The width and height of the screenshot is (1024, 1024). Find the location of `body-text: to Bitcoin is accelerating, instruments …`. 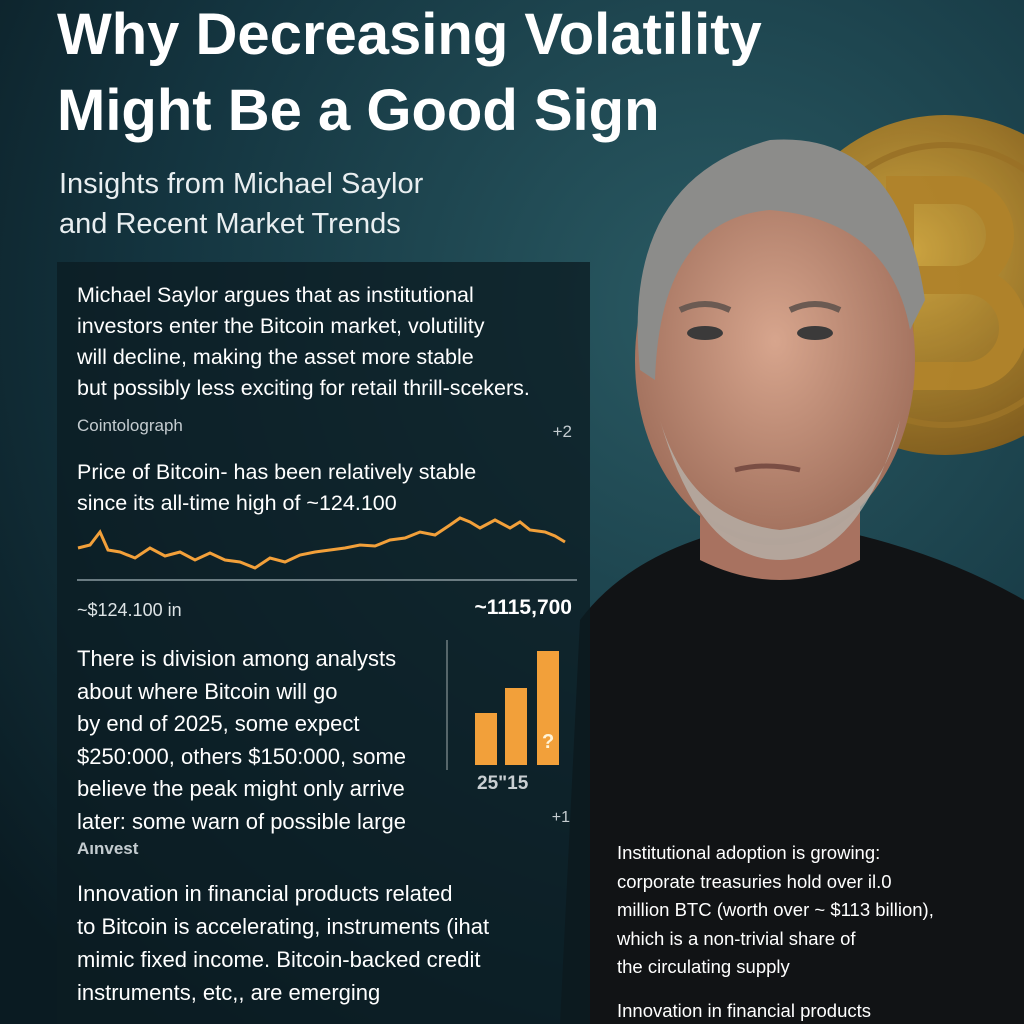

body-text: to Bitcoin is accelerating, instruments … is located at coordinates (283, 926).